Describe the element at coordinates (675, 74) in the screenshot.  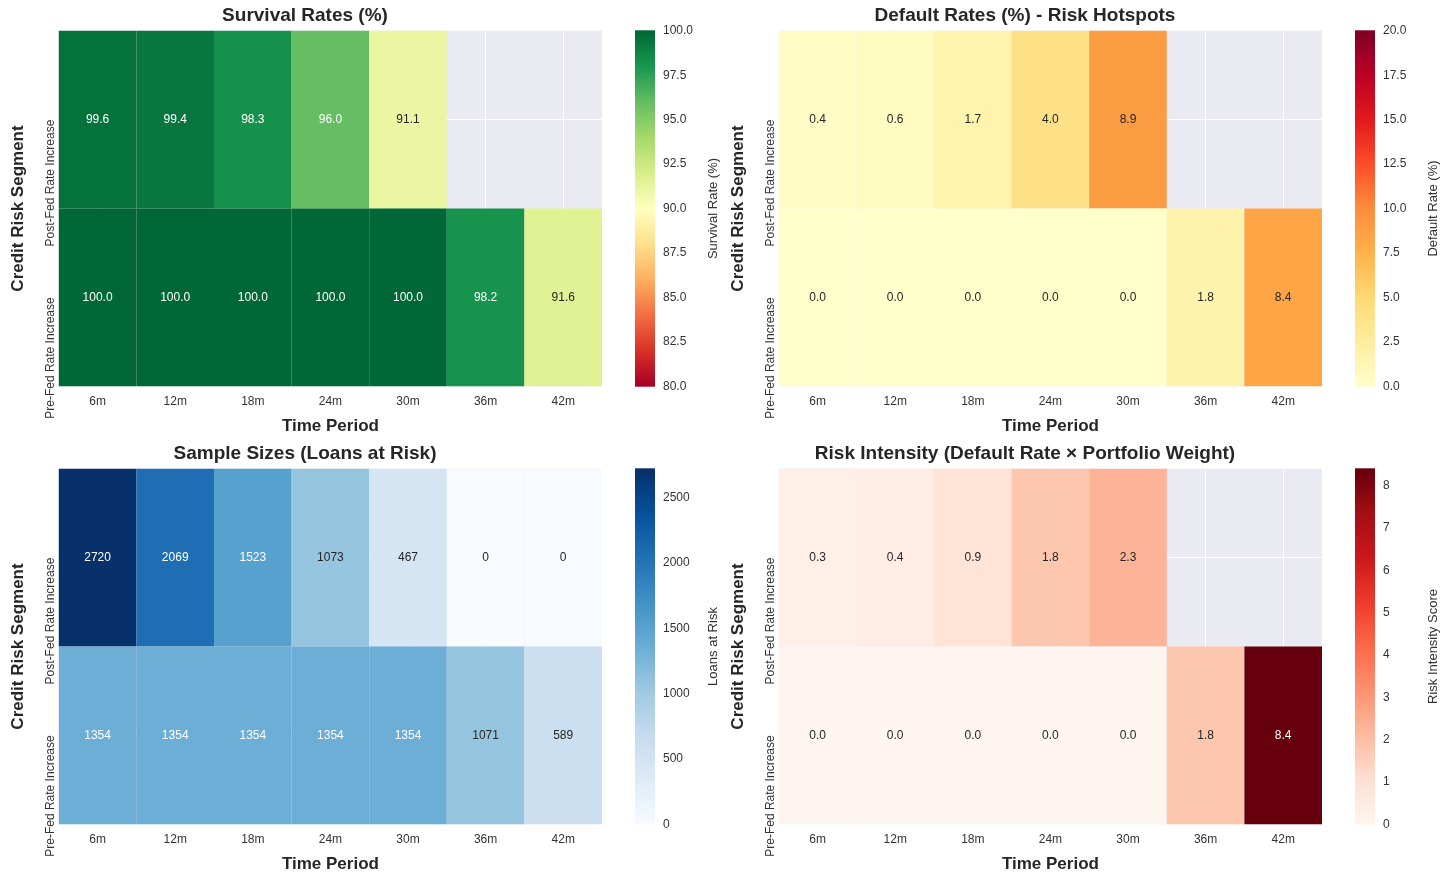
I see `color-bar-label: 97.5` at that location.